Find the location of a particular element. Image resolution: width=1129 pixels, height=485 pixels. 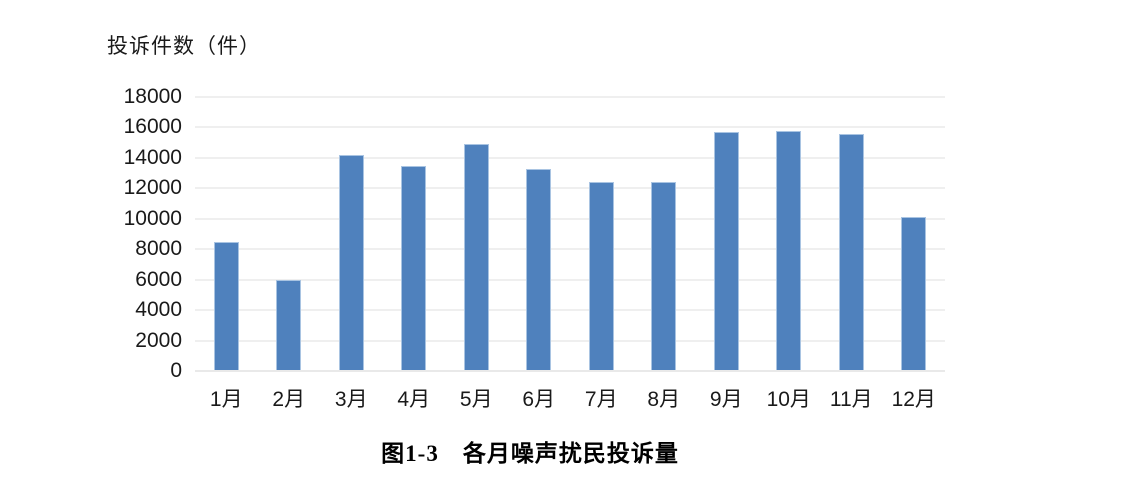

bar-4月 is located at coordinates (414, 268).